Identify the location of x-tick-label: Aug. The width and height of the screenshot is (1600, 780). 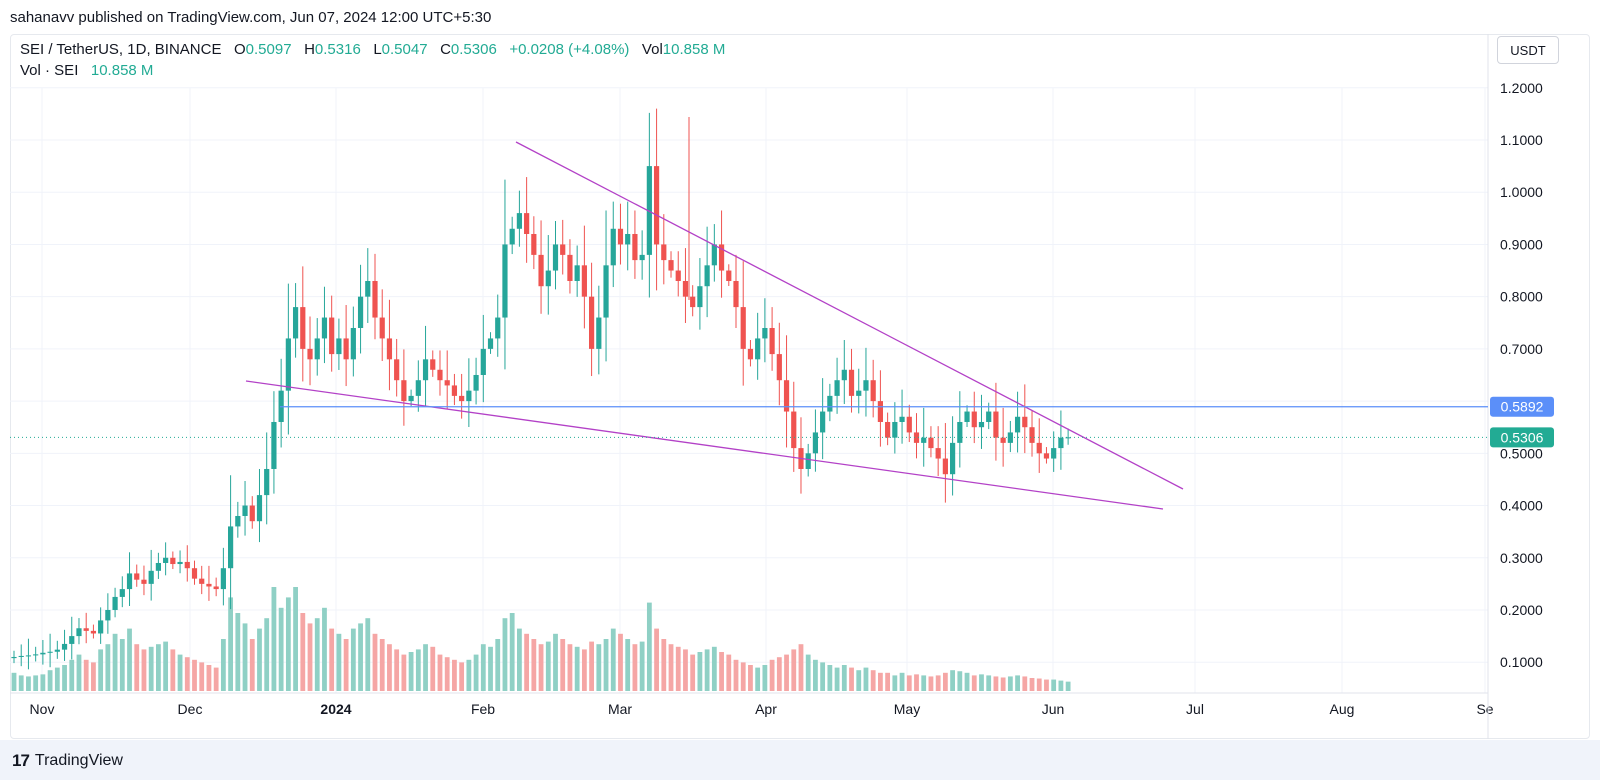
(1342, 709).